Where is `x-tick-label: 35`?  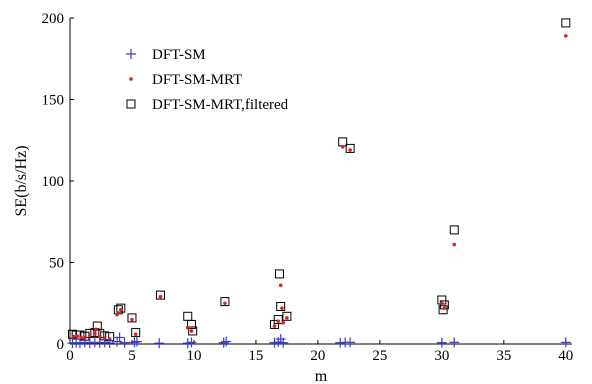 x-tick-label: 35 is located at coordinates (503, 356).